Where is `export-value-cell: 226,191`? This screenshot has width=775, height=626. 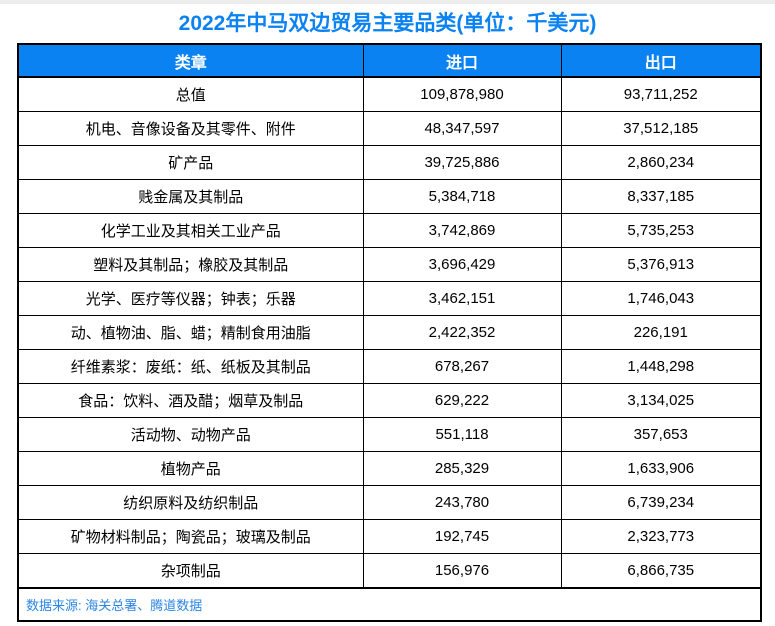 export-value-cell: 226,191 is located at coordinates (661, 332).